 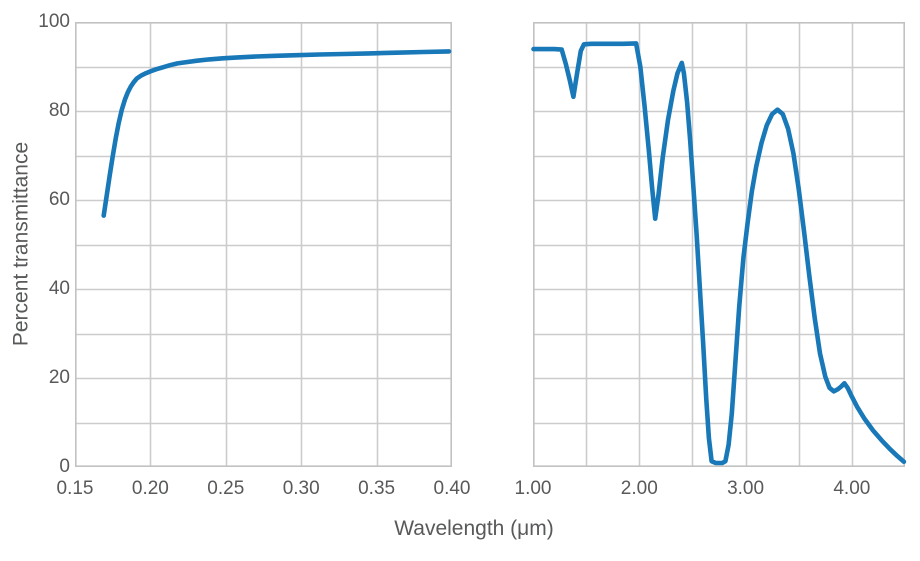 What do you see at coordinates (75, 488) in the screenshot?
I see `x-tick-label: 0.15` at bounding box center [75, 488].